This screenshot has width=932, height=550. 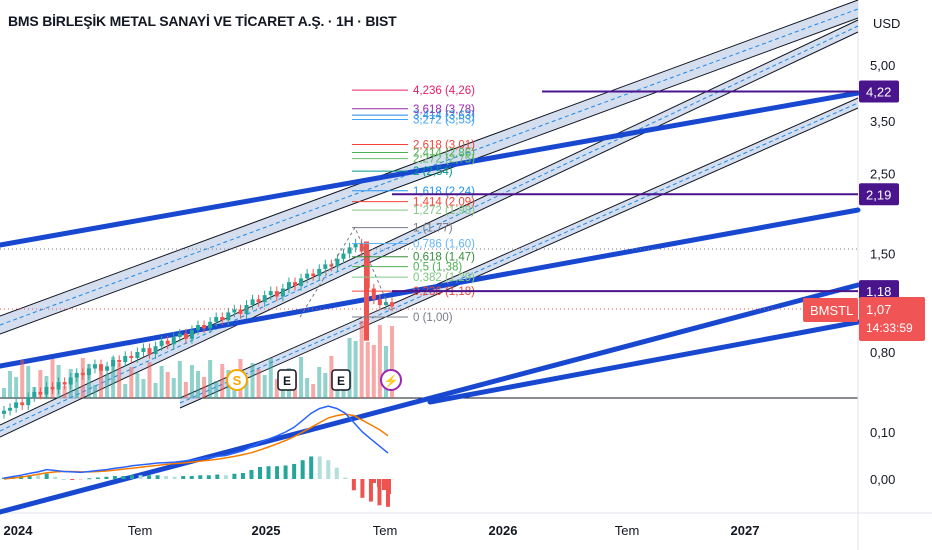 I want to click on level-price-tag-label: 1,18, so click(x=878, y=291).